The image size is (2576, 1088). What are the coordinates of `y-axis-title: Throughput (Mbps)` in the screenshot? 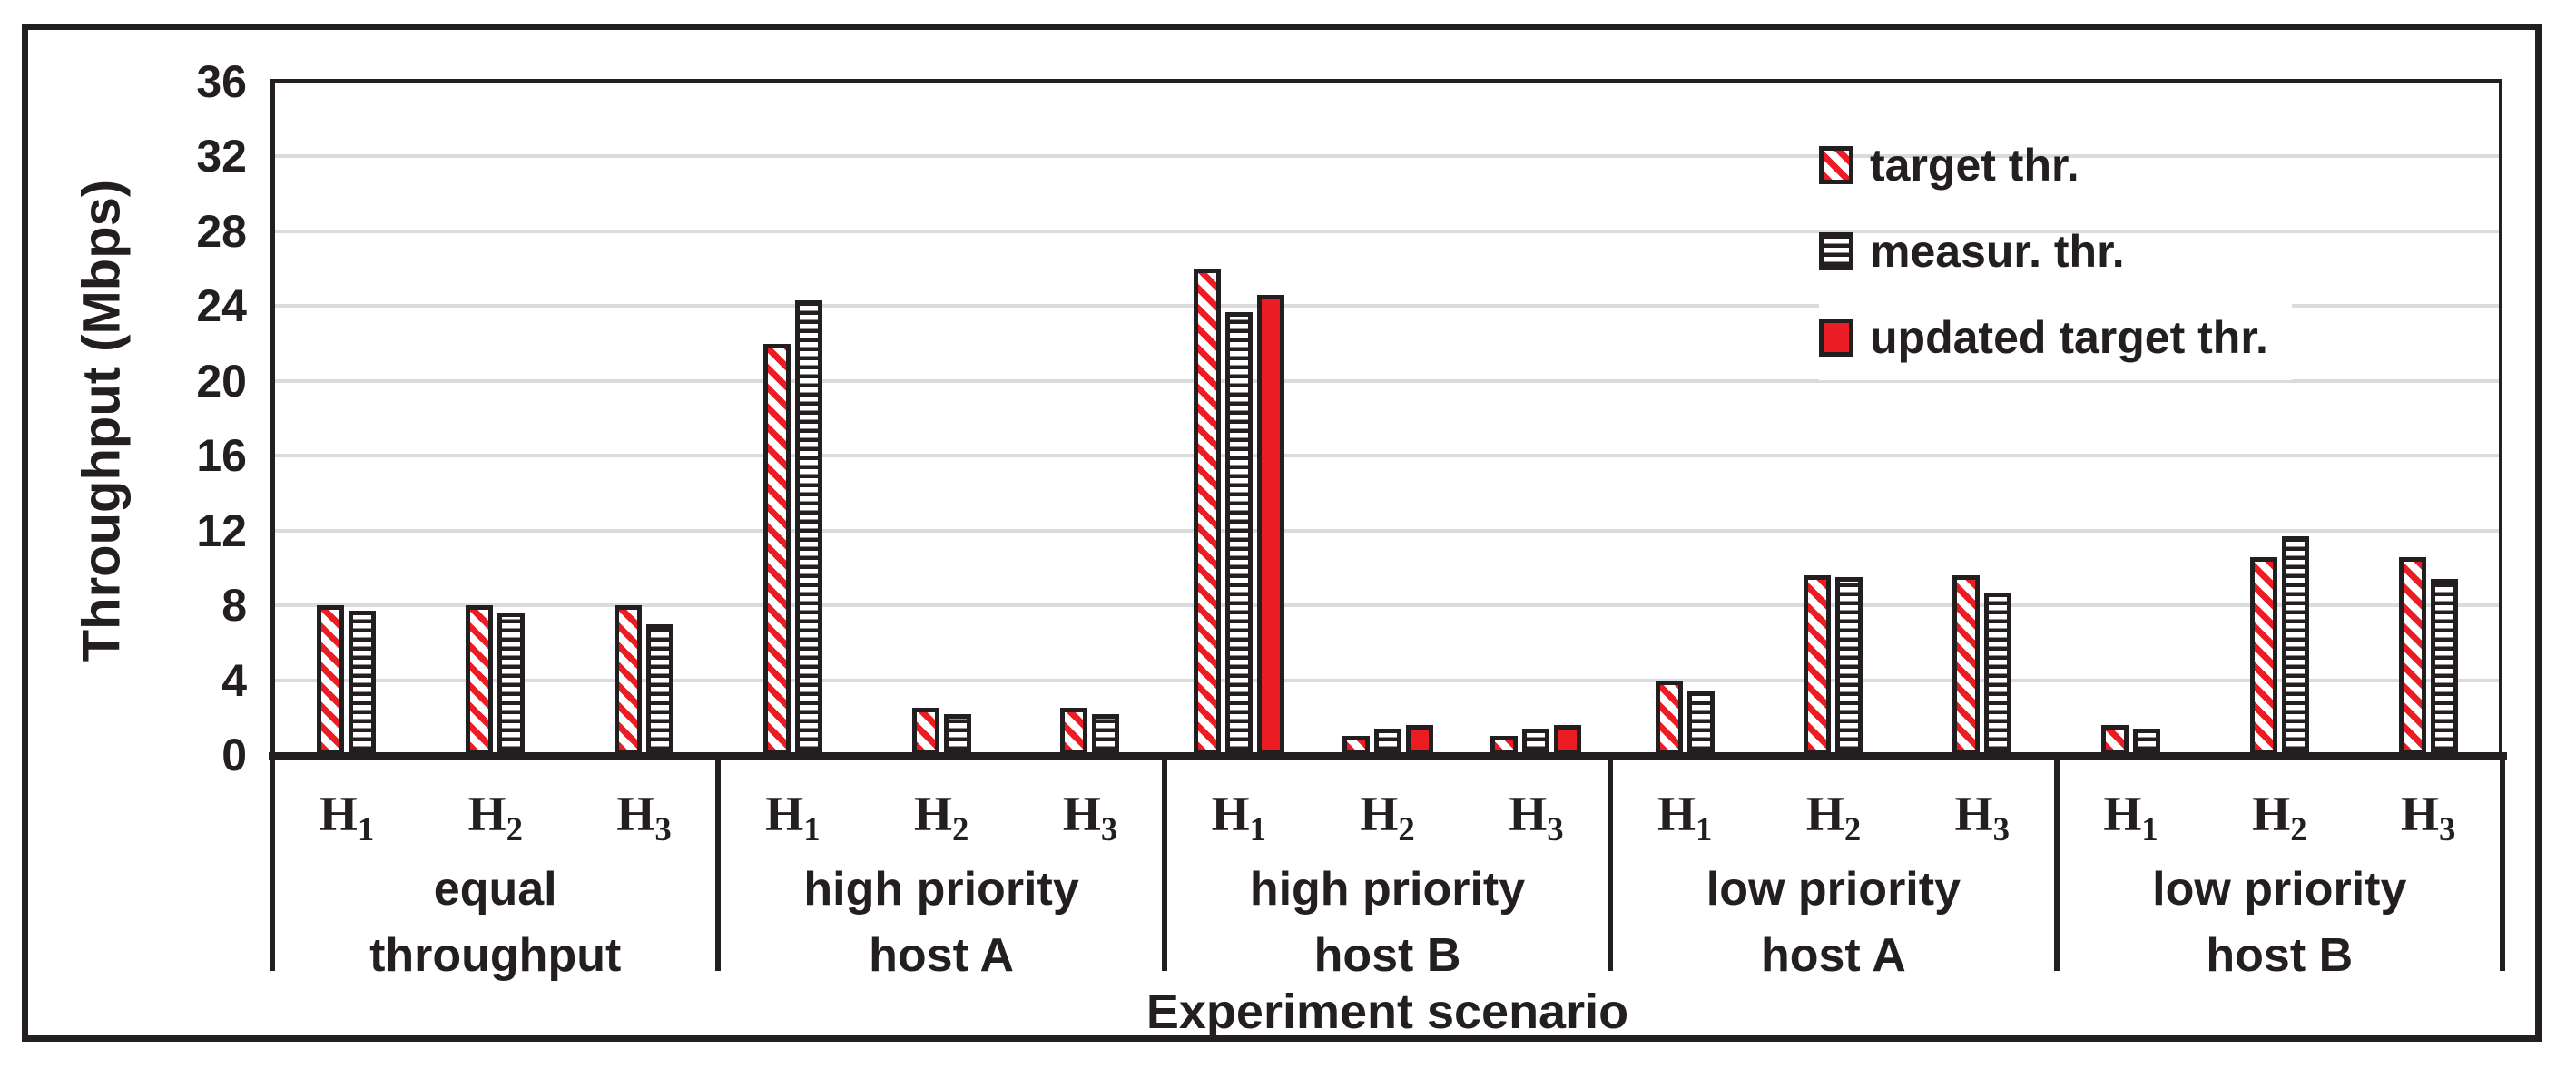 It's located at (102, 421).